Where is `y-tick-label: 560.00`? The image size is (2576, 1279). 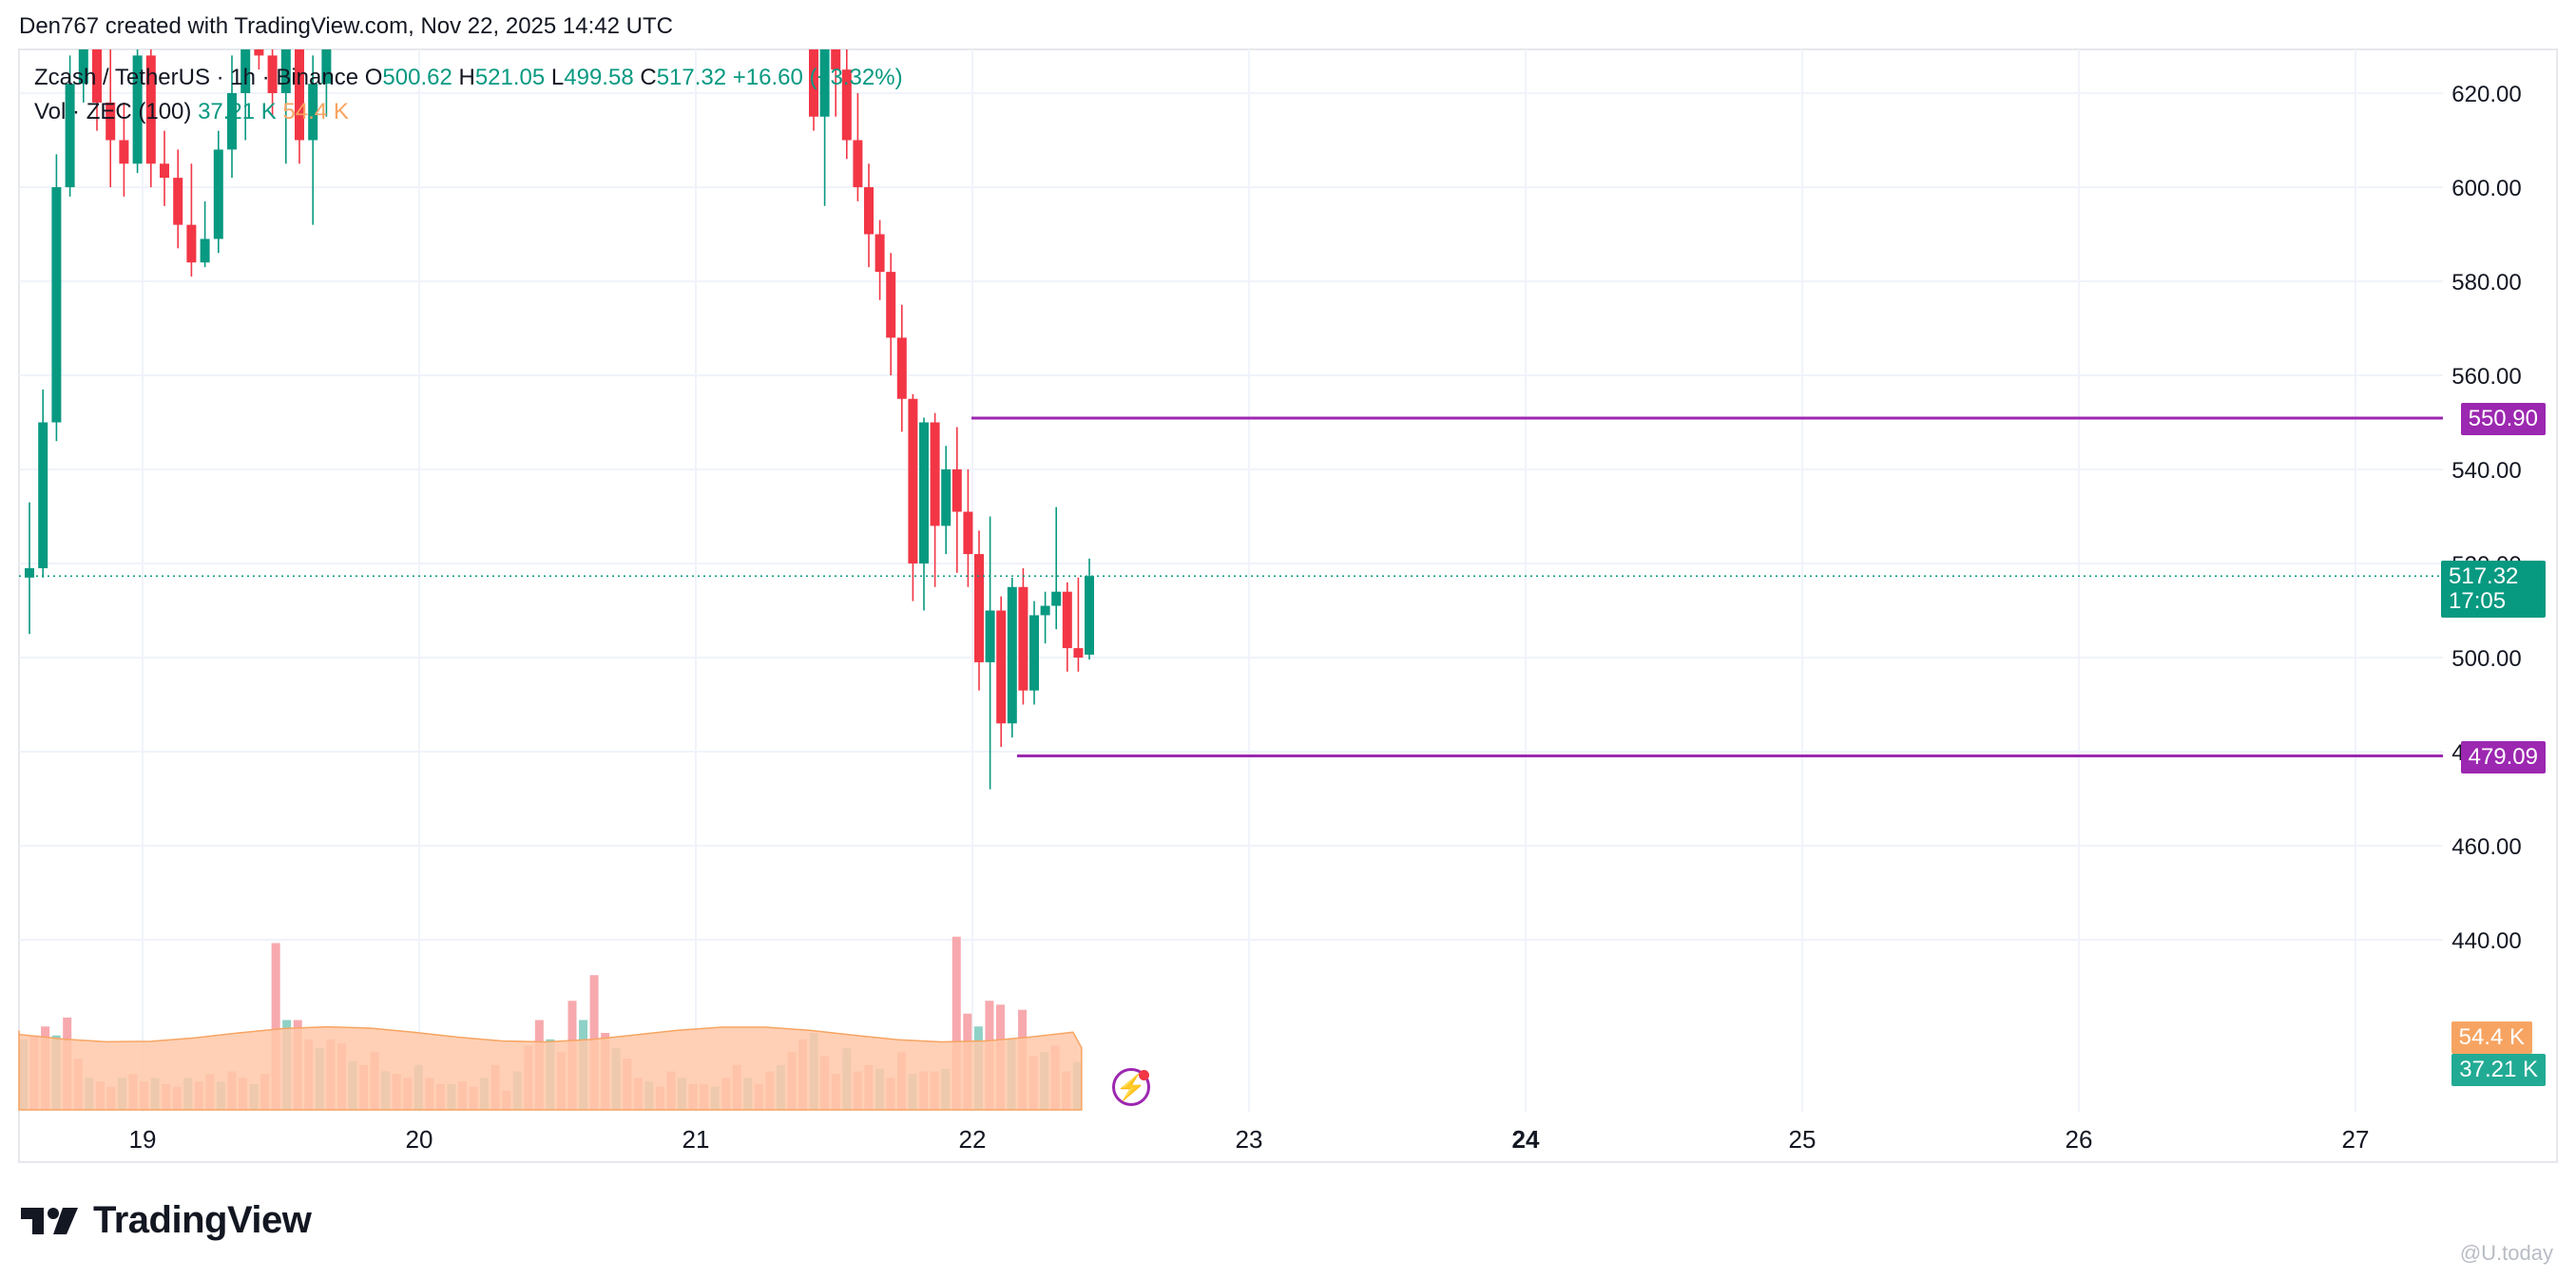 y-tick-label: 560.00 is located at coordinates (2486, 377).